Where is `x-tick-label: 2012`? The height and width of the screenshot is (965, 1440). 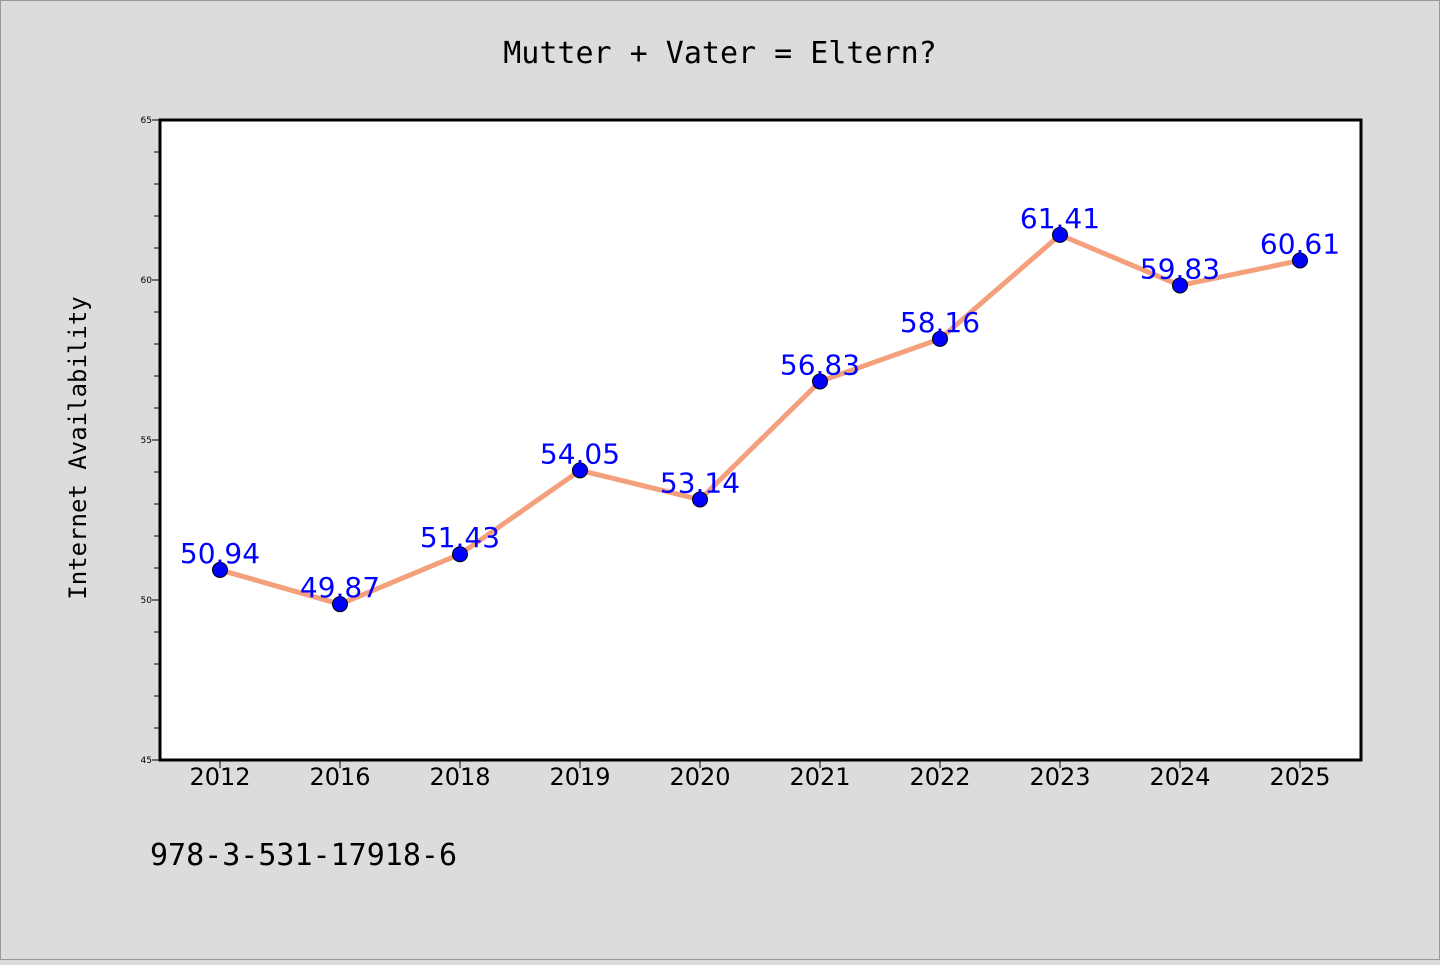 x-tick-label: 2012 is located at coordinates (219, 777).